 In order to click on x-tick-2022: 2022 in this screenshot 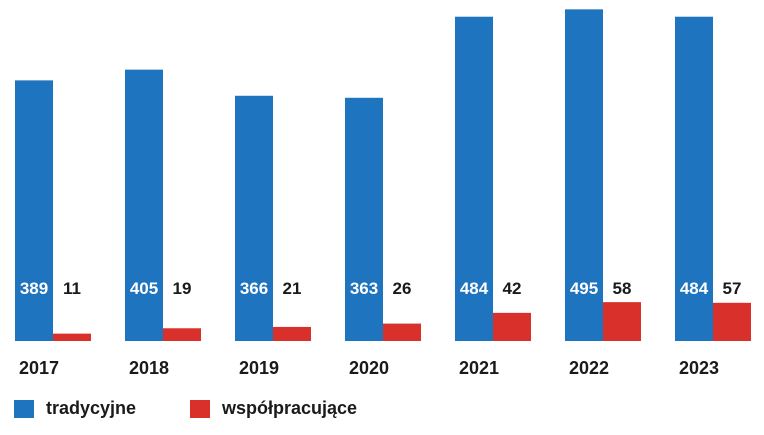, I will do `click(589, 368)`.